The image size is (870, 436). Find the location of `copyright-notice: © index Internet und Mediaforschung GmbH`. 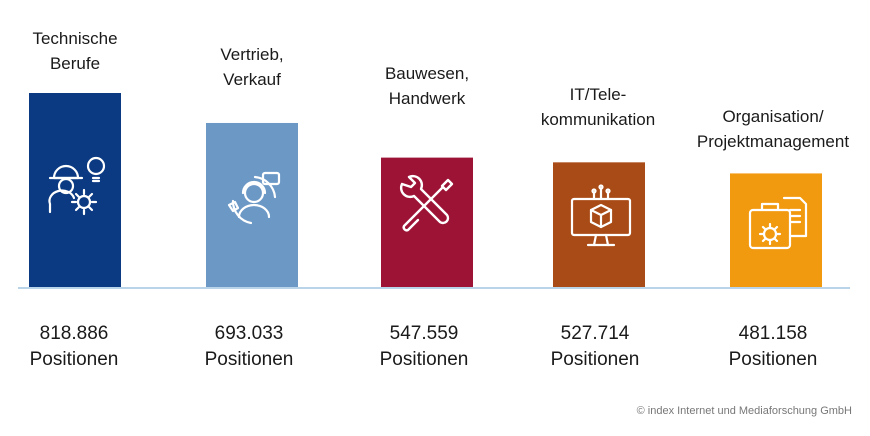

copyright-notice: © index Internet und Mediaforschung GmbH is located at coordinates (744, 411).